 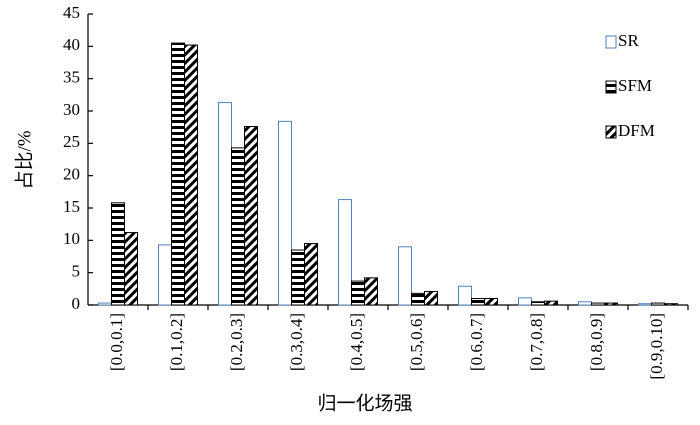 I want to click on y-tick-label: 0, so click(x=76, y=303).